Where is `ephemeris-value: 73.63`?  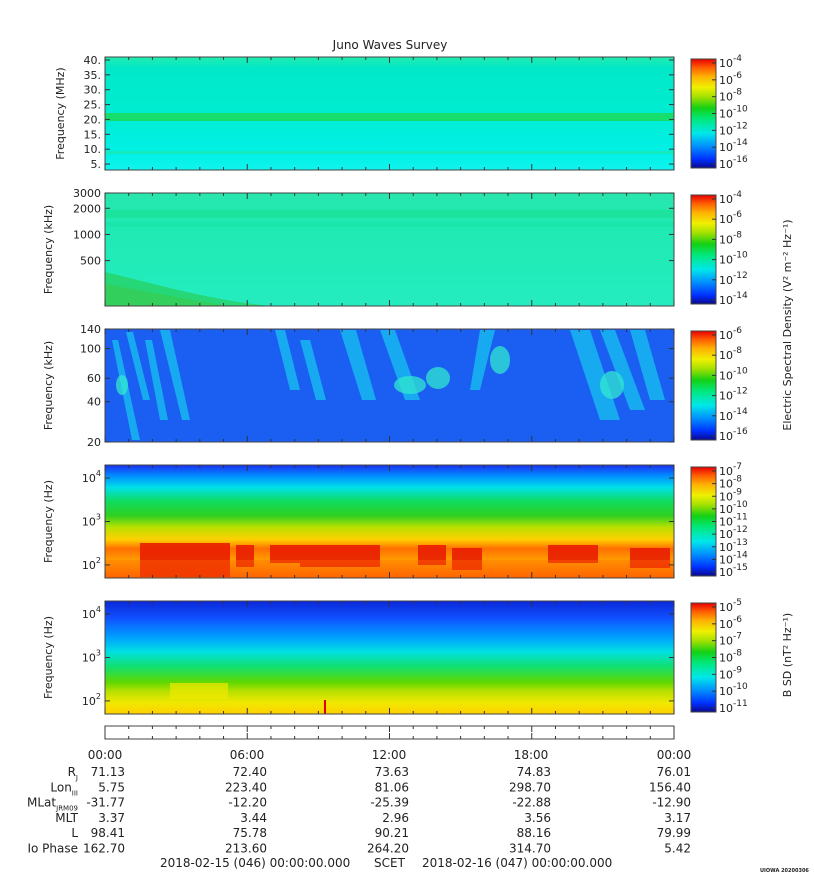
ephemeris-value: 73.63 is located at coordinates (392, 772).